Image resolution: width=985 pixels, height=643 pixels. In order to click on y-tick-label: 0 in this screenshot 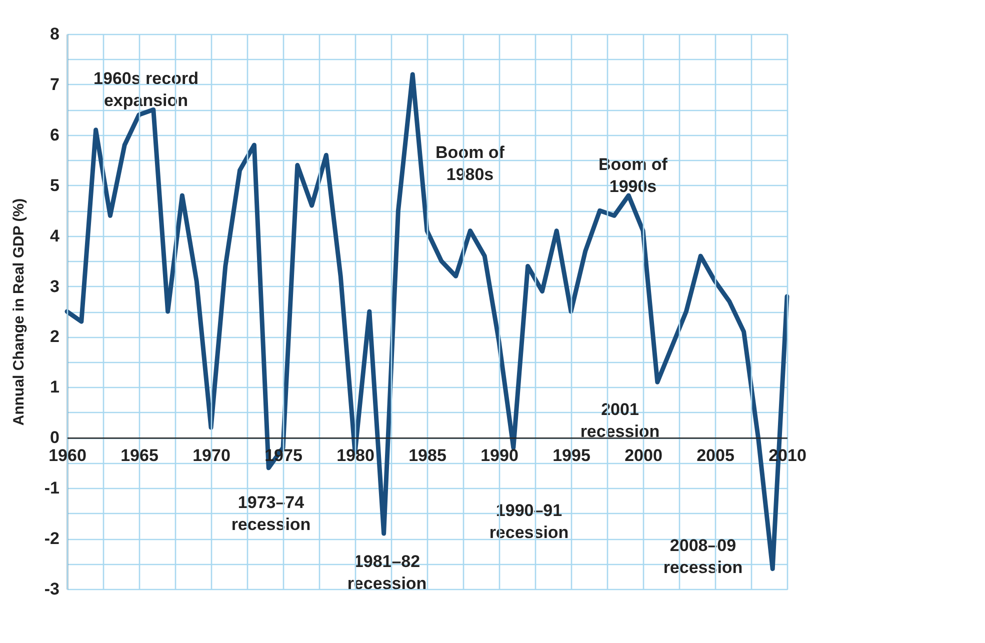, I will do `click(55, 438)`.